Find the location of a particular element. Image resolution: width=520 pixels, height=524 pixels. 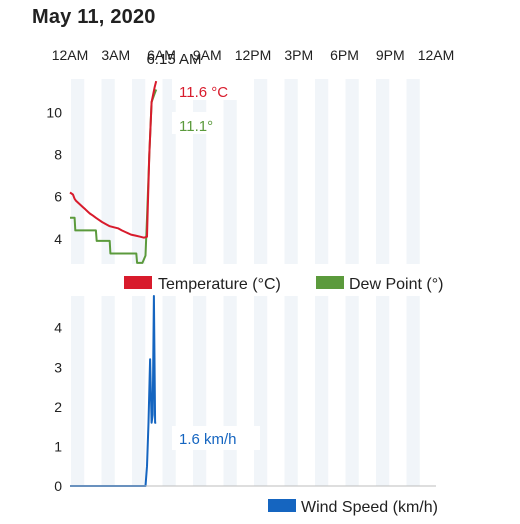

x-tick-label: 3PM is located at coordinates (298, 55).